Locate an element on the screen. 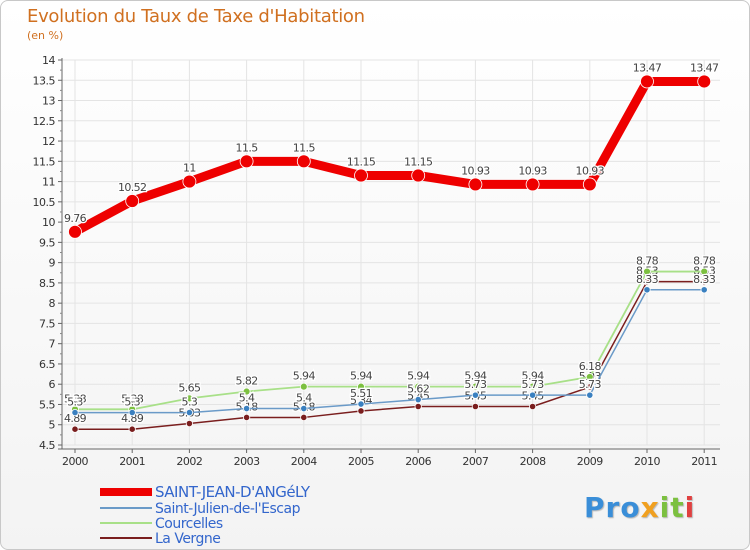  y-tick-label: 13.5 is located at coordinates (44, 80).